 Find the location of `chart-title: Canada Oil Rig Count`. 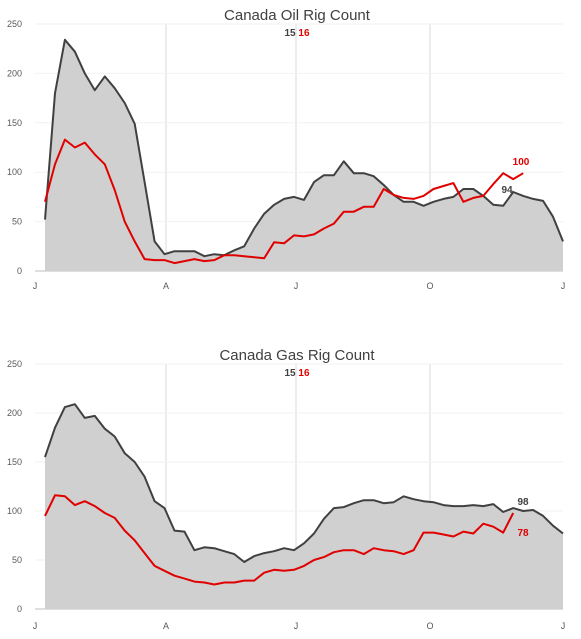

chart-title: Canada Oil Rig Count is located at coordinates (297, 15).